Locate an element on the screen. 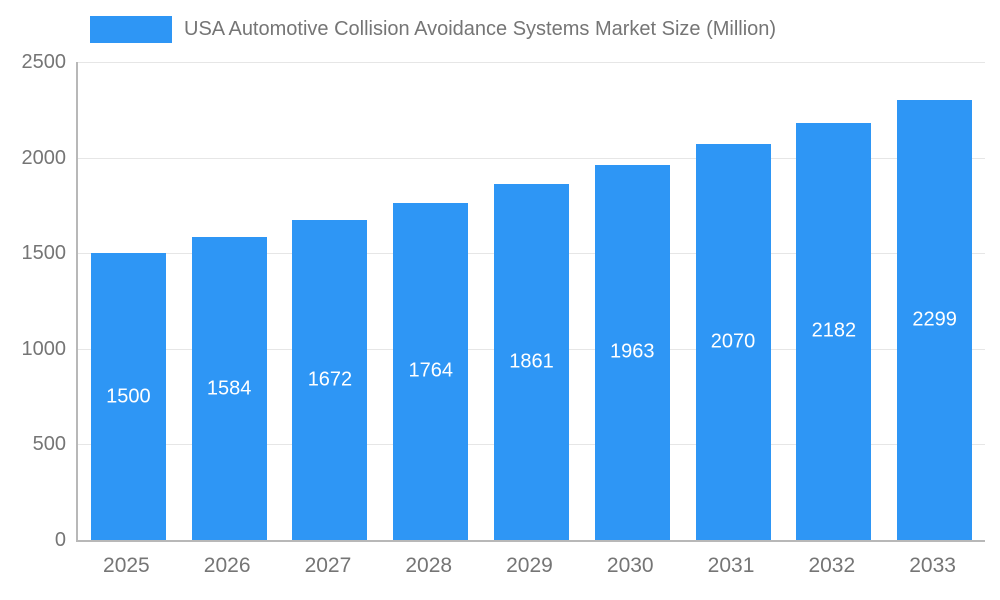 This screenshot has width=1000, height=600. bar-value-label: 1672 is located at coordinates (330, 379).